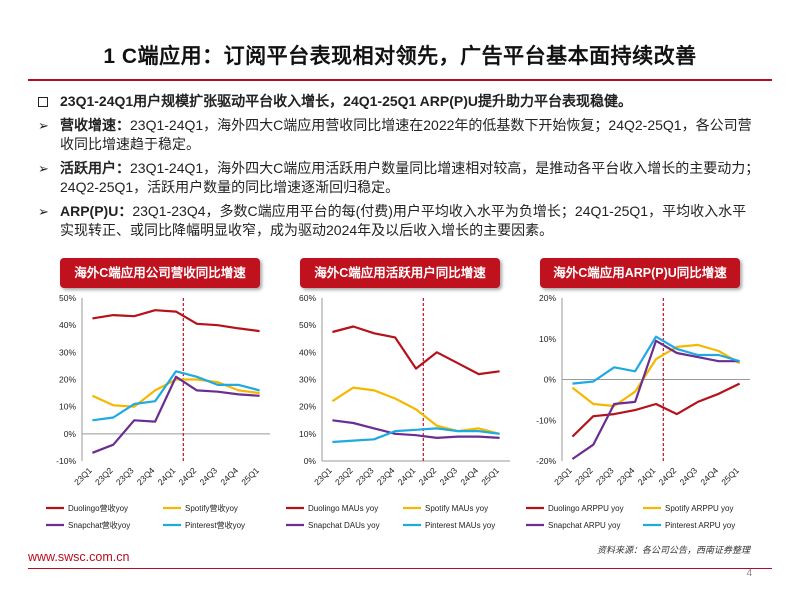  What do you see at coordinates (96, 211) in the screenshot?
I see `bullet-head: ARP(P)U：` at bounding box center [96, 211].